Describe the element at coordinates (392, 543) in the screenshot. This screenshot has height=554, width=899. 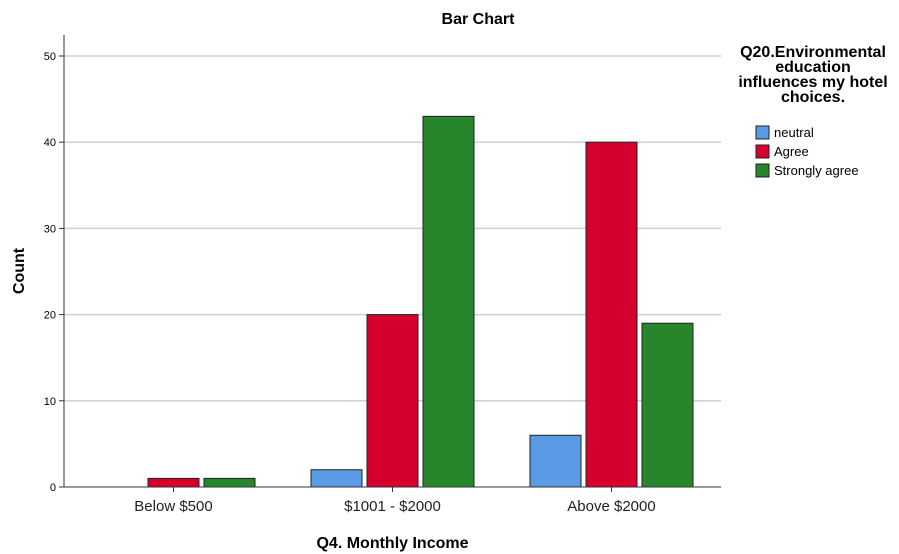
I see `x-axis-title: Q4. Monthly Income` at that location.